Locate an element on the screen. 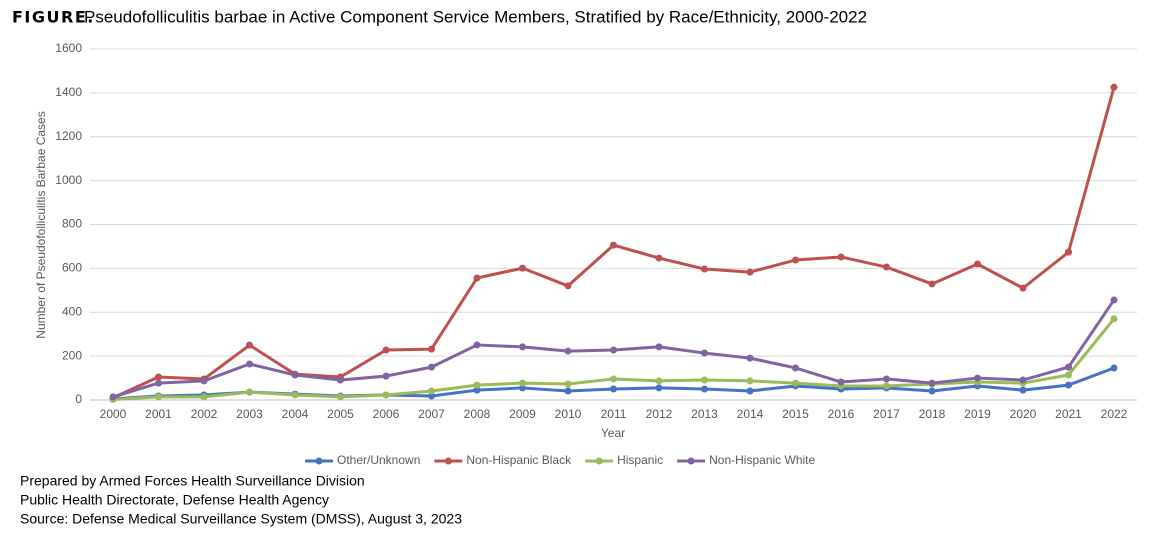 This screenshot has width=1175, height=538. y-tick-label: 1000 is located at coordinates (68, 180).